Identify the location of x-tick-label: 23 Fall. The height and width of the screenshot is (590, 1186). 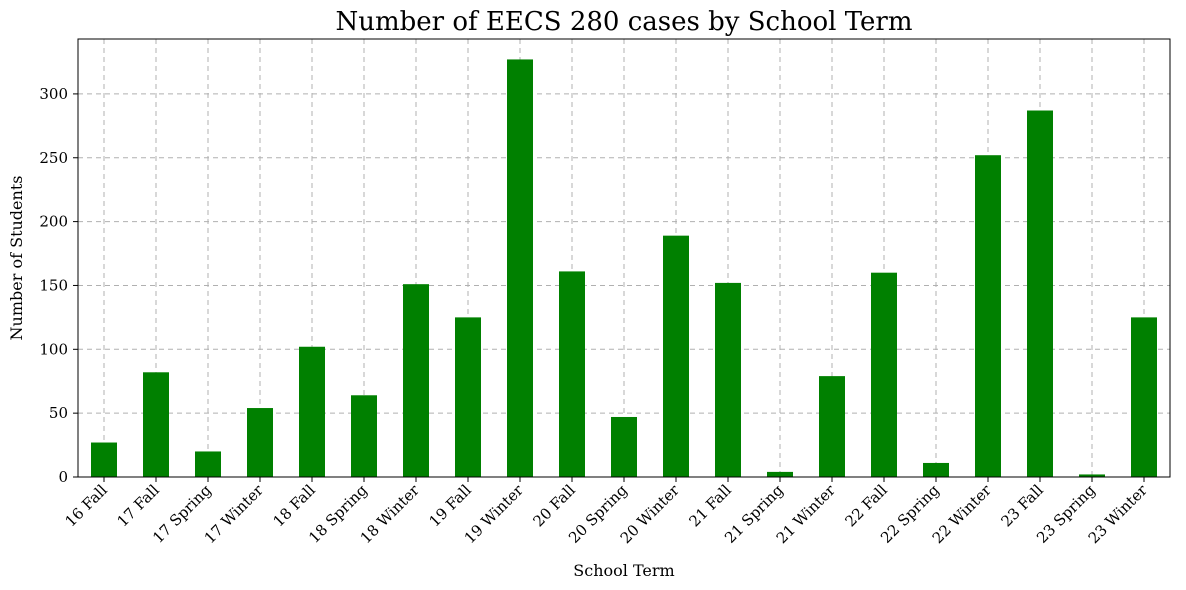
(1021, 505).